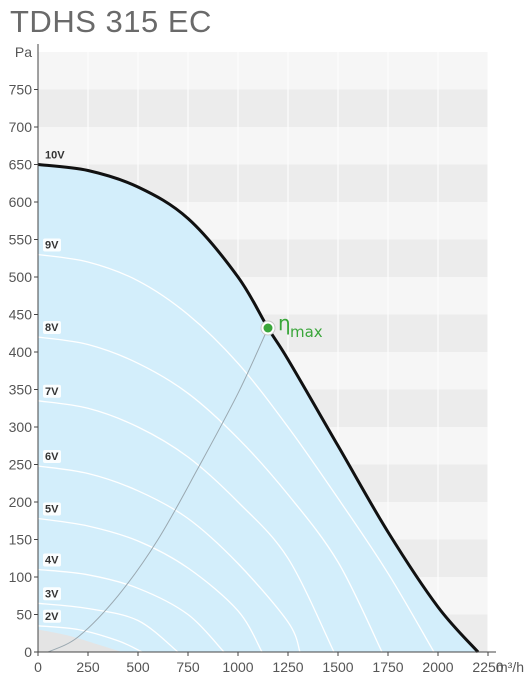  Describe the element at coordinates (21, 352) in the screenshot. I see `y-tick-label: 400` at that location.